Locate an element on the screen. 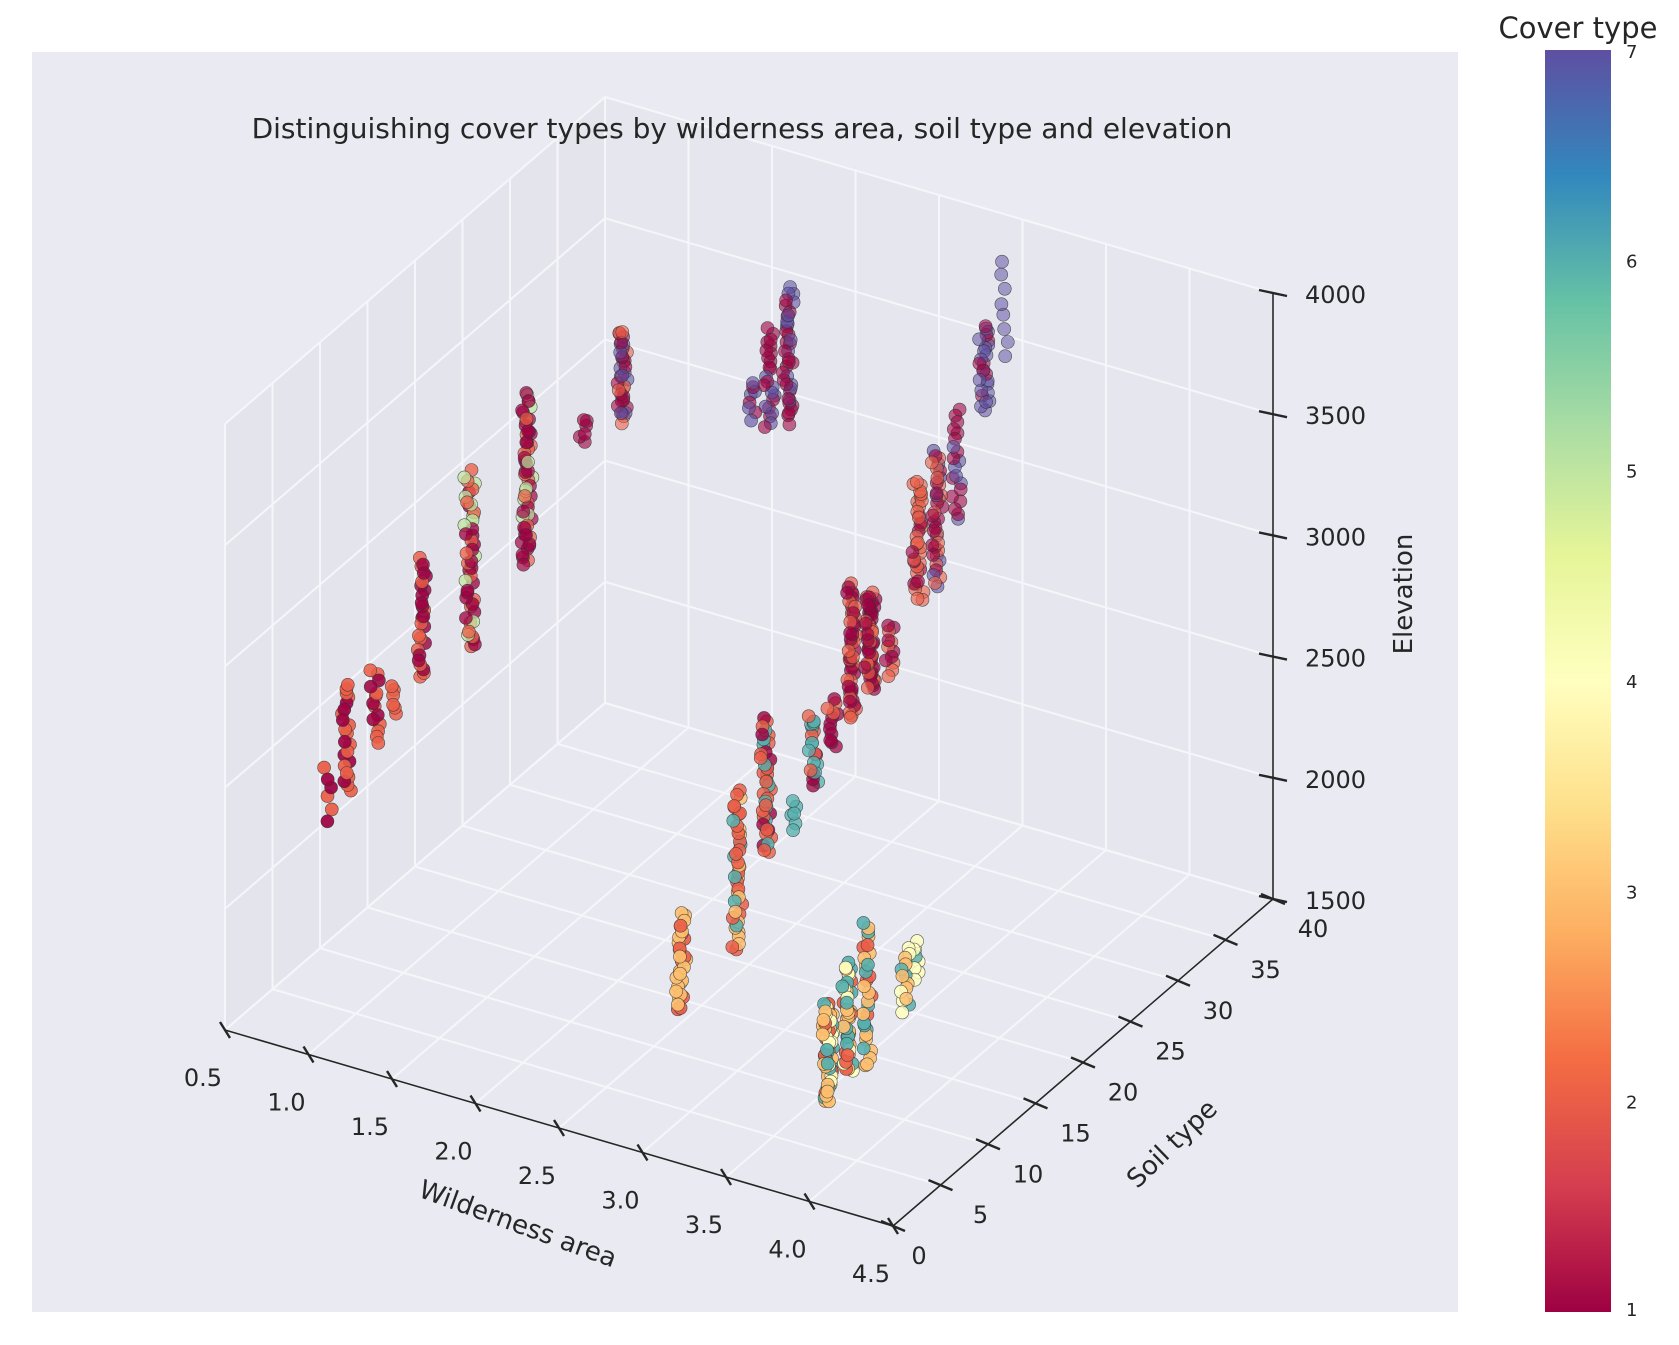 The width and height of the screenshot is (1679, 1345). x-tick-label: 3.5 is located at coordinates (704, 1225).